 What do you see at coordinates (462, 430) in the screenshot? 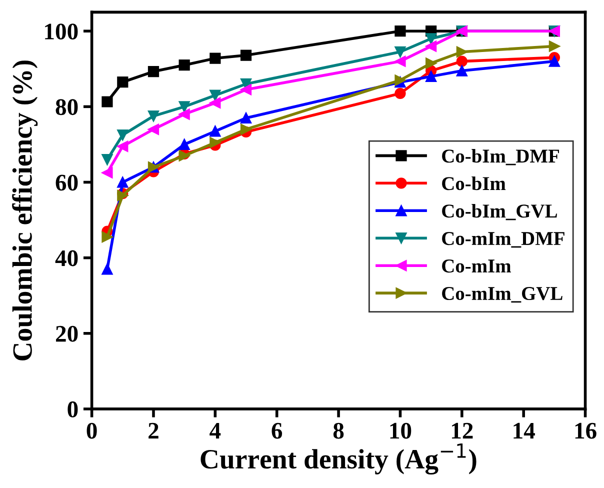
I see `x-tick-label: 12` at bounding box center [462, 430].